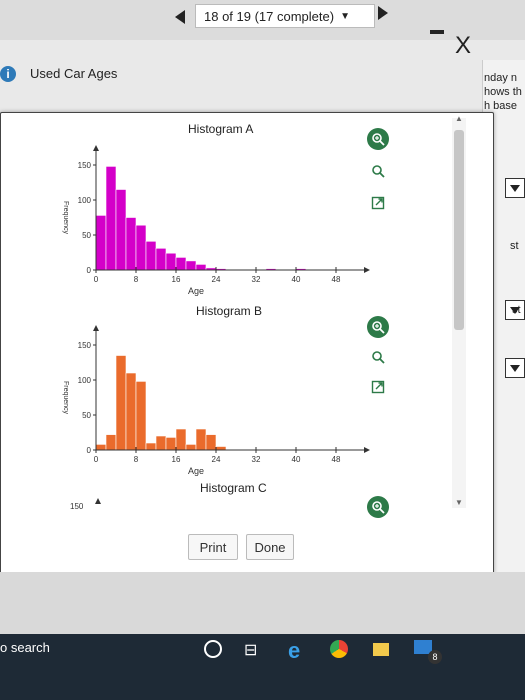  Describe the element at coordinates (423, 647) in the screenshot. I see `mail-icon` at that location.